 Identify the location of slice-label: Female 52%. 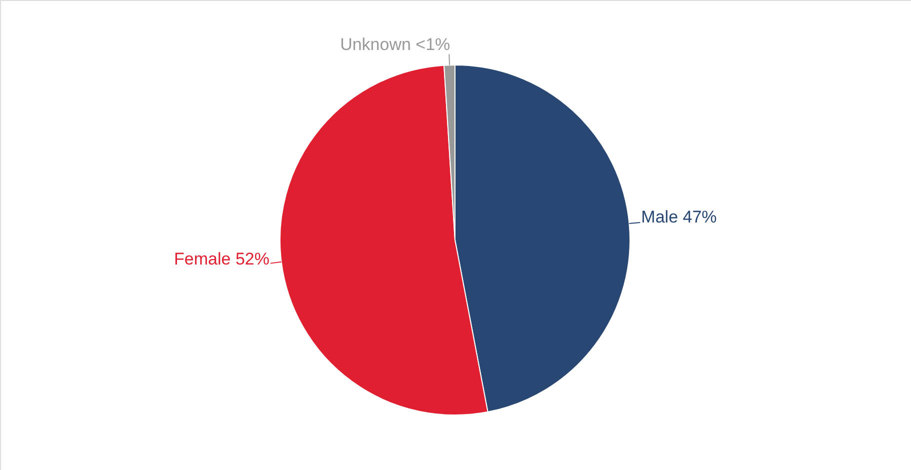
(222, 258).